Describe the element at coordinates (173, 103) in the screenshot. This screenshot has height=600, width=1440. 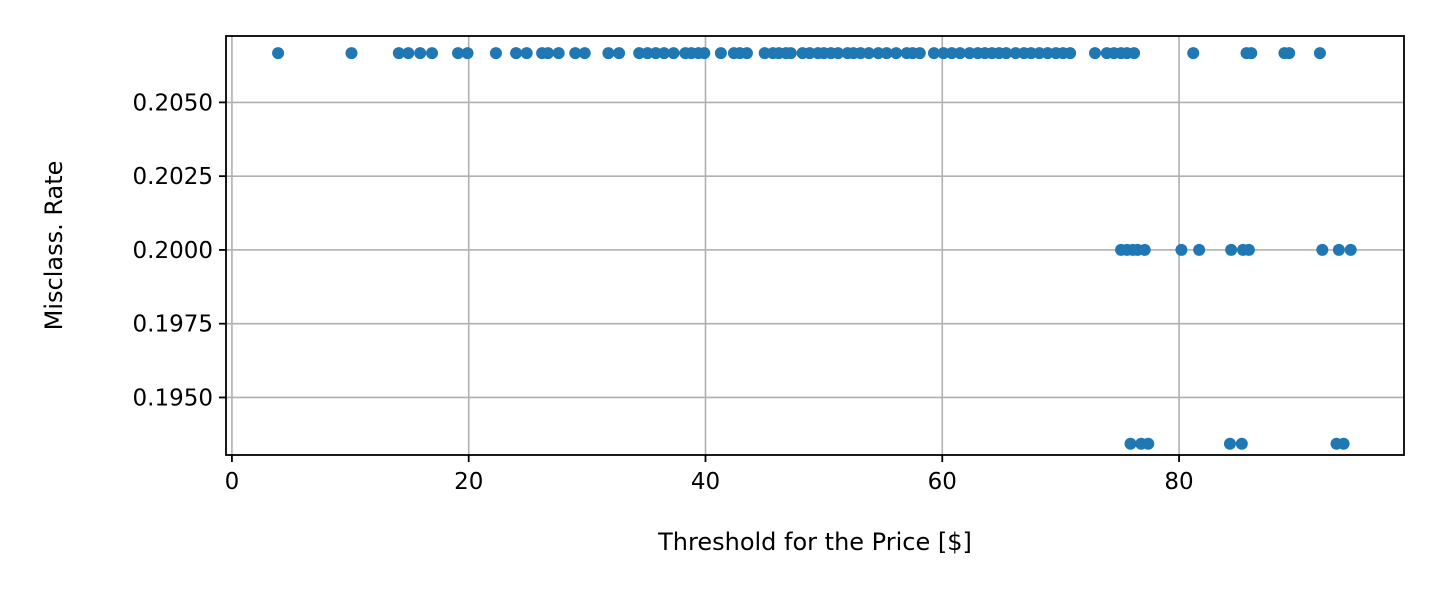
I see `y-tick-label: 0.2050` at that location.